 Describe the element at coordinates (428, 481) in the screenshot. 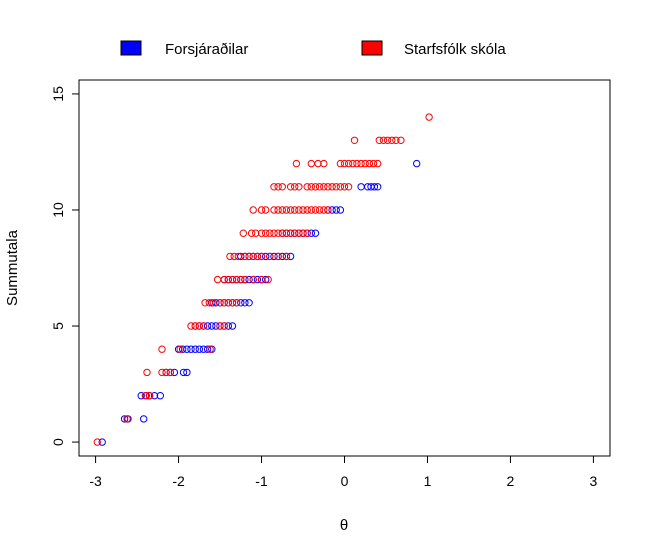

I see `x-tick-label: 1` at that location.